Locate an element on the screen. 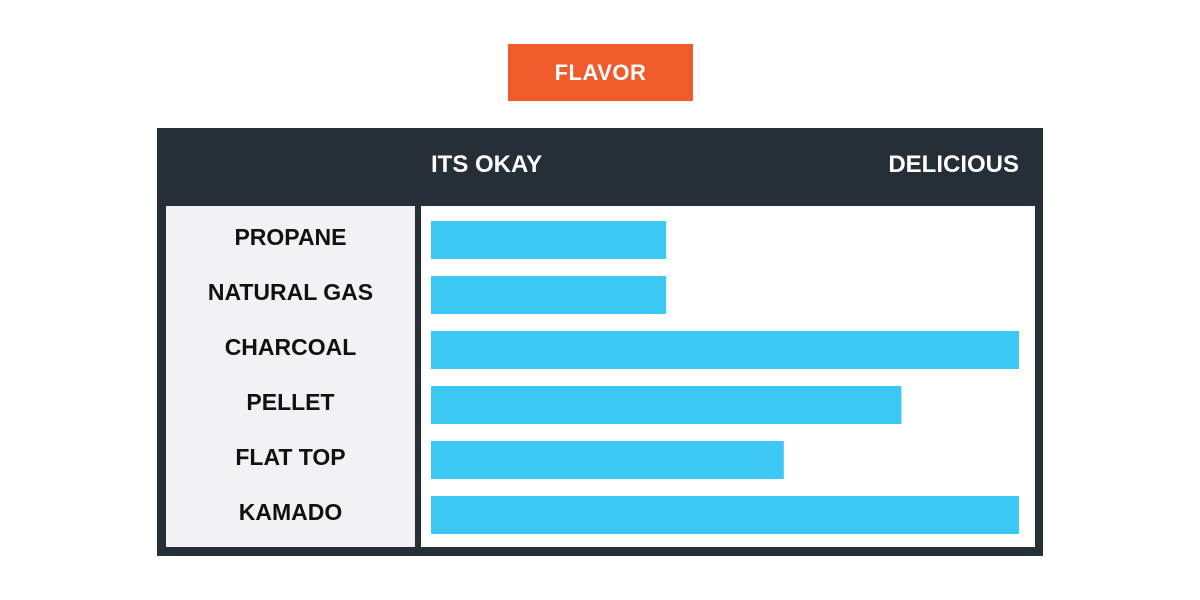 The width and height of the screenshot is (1200, 600). category-label-propane: PROPANE is located at coordinates (290, 237).